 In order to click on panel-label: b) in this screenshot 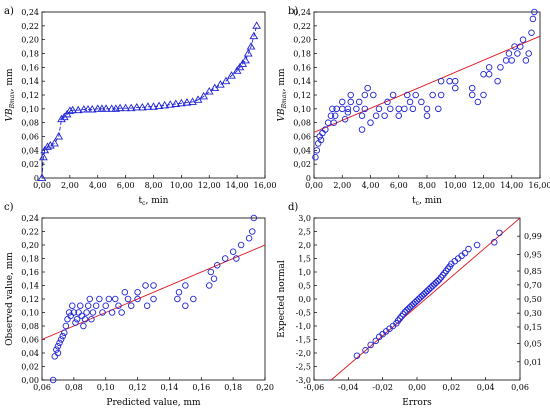, I will do `click(293, 11)`.